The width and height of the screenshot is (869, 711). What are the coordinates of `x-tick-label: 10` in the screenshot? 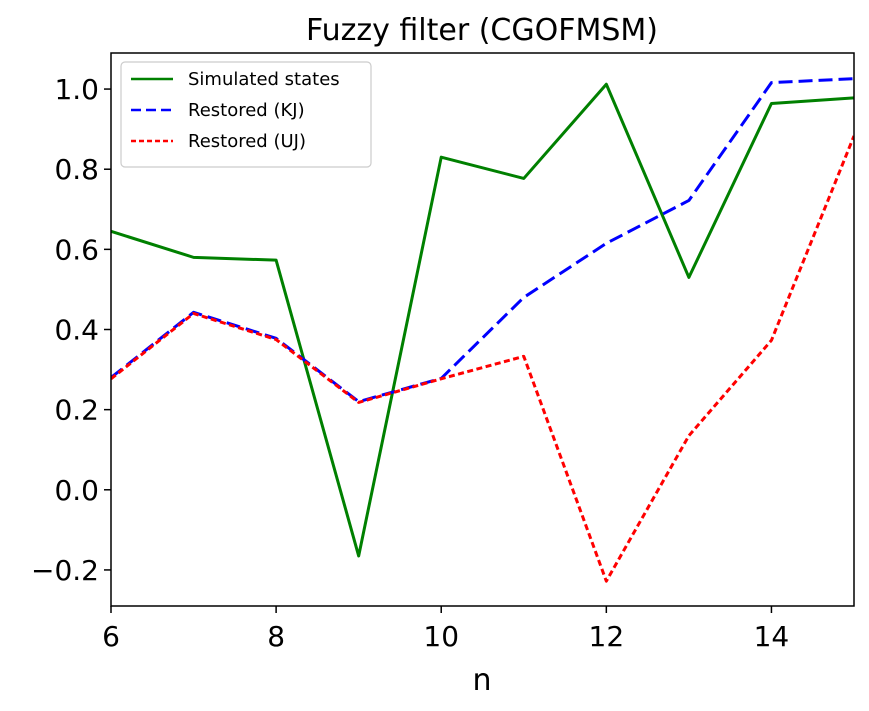 It's located at (441, 636).